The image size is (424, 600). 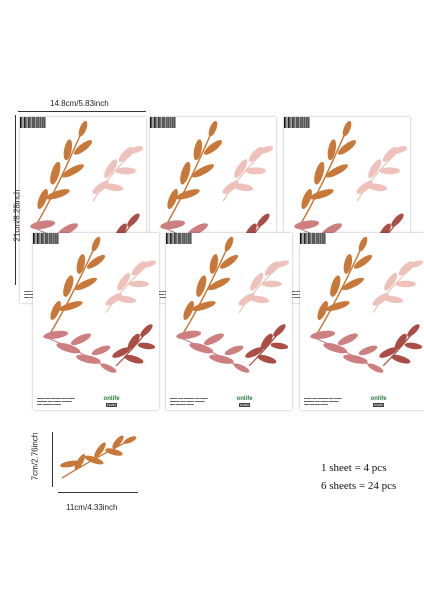 I want to click on leaf-height-label: 7cm/2.76inch, so click(x=35, y=456).